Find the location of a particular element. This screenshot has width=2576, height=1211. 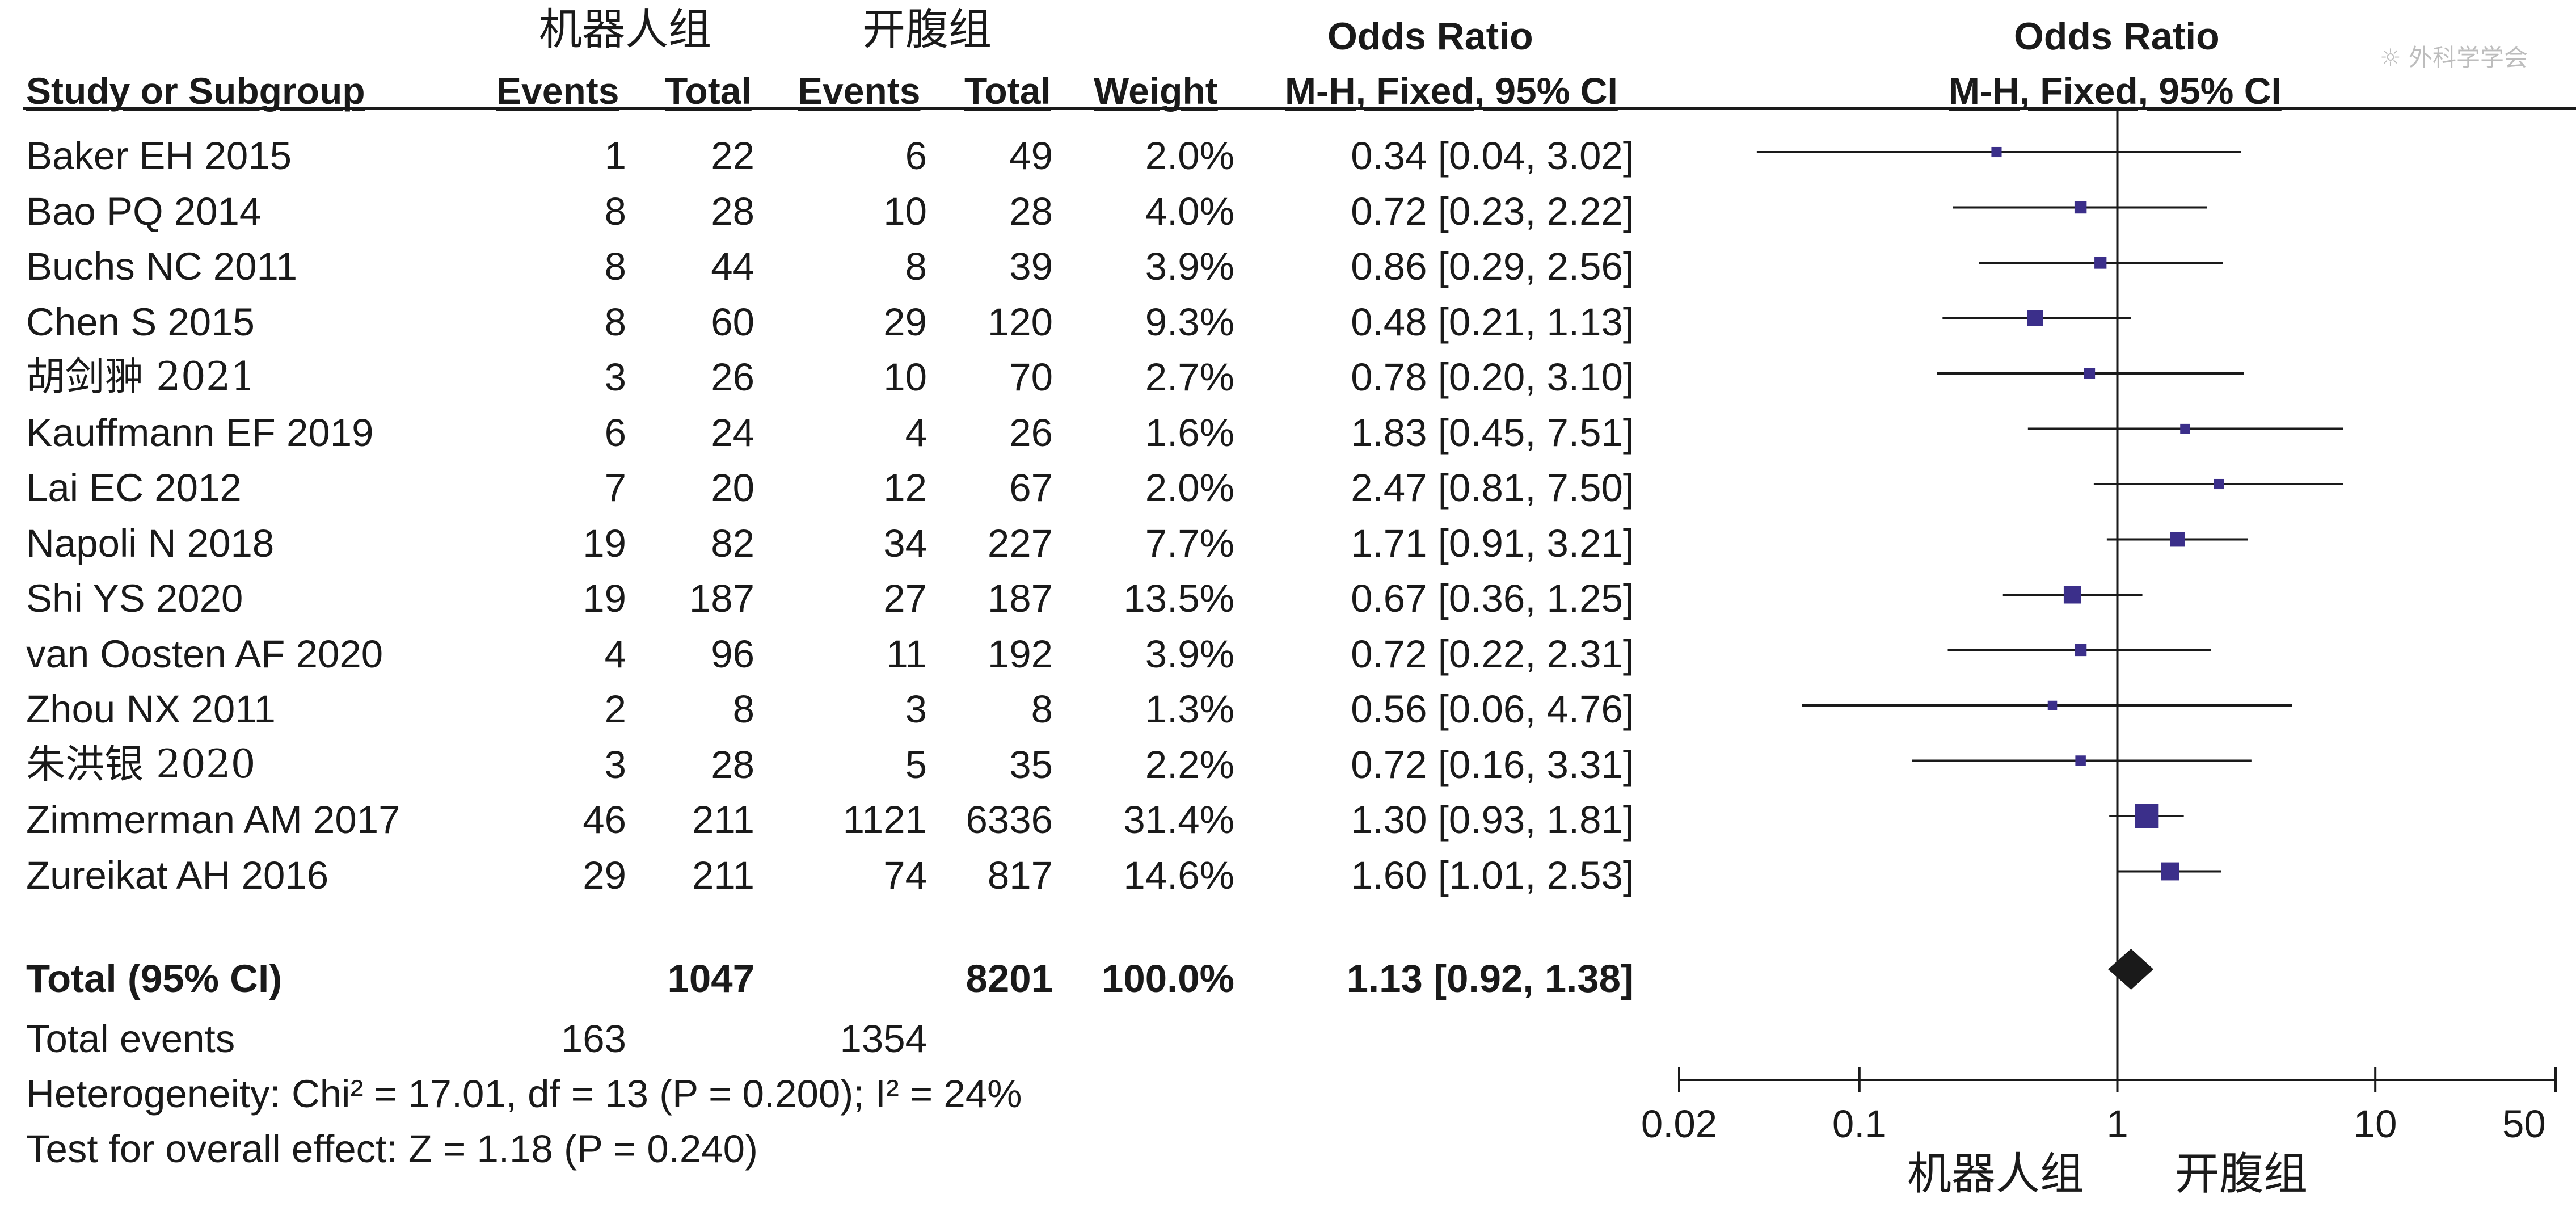

weight-cell: 1.6% is located at coordinates (1189, 432).